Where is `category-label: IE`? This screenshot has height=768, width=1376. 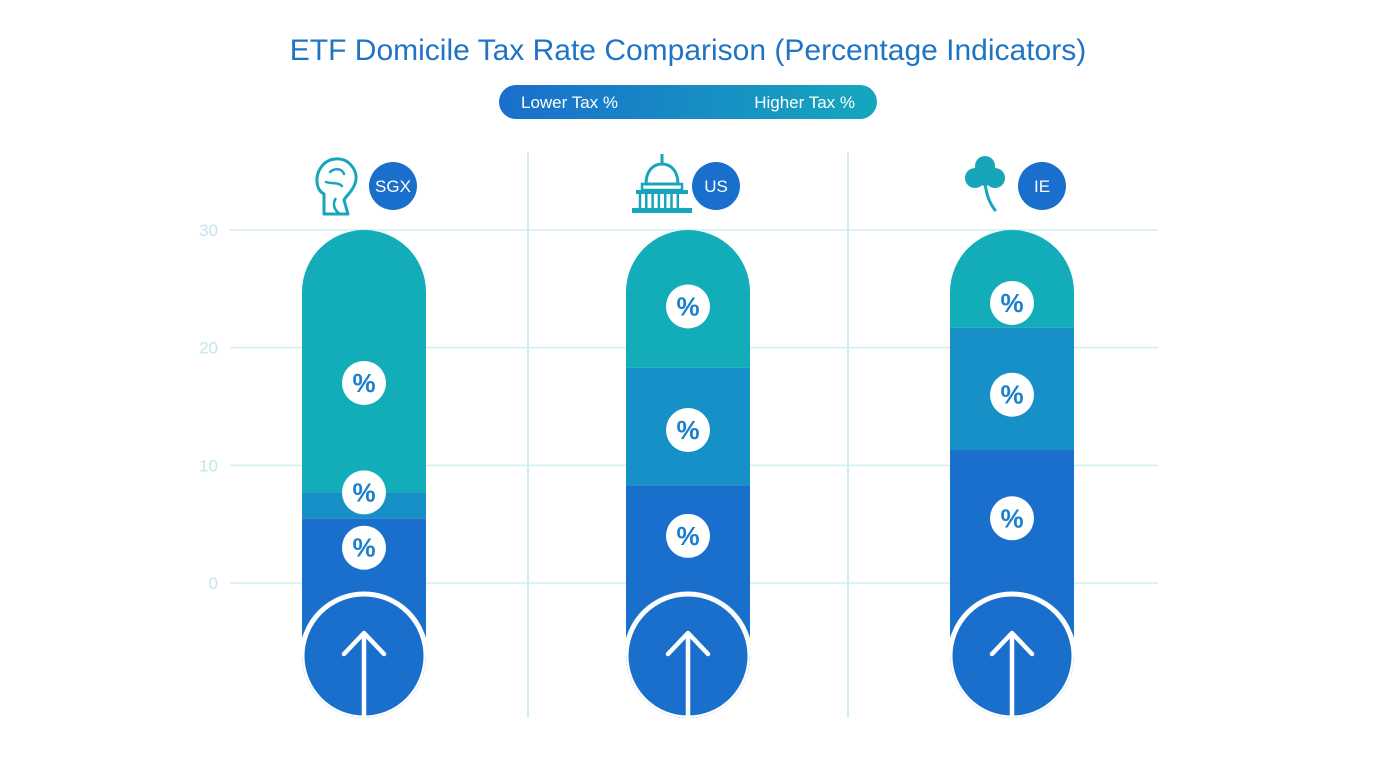
category-label: IE is located at coordinates (1042, 186).